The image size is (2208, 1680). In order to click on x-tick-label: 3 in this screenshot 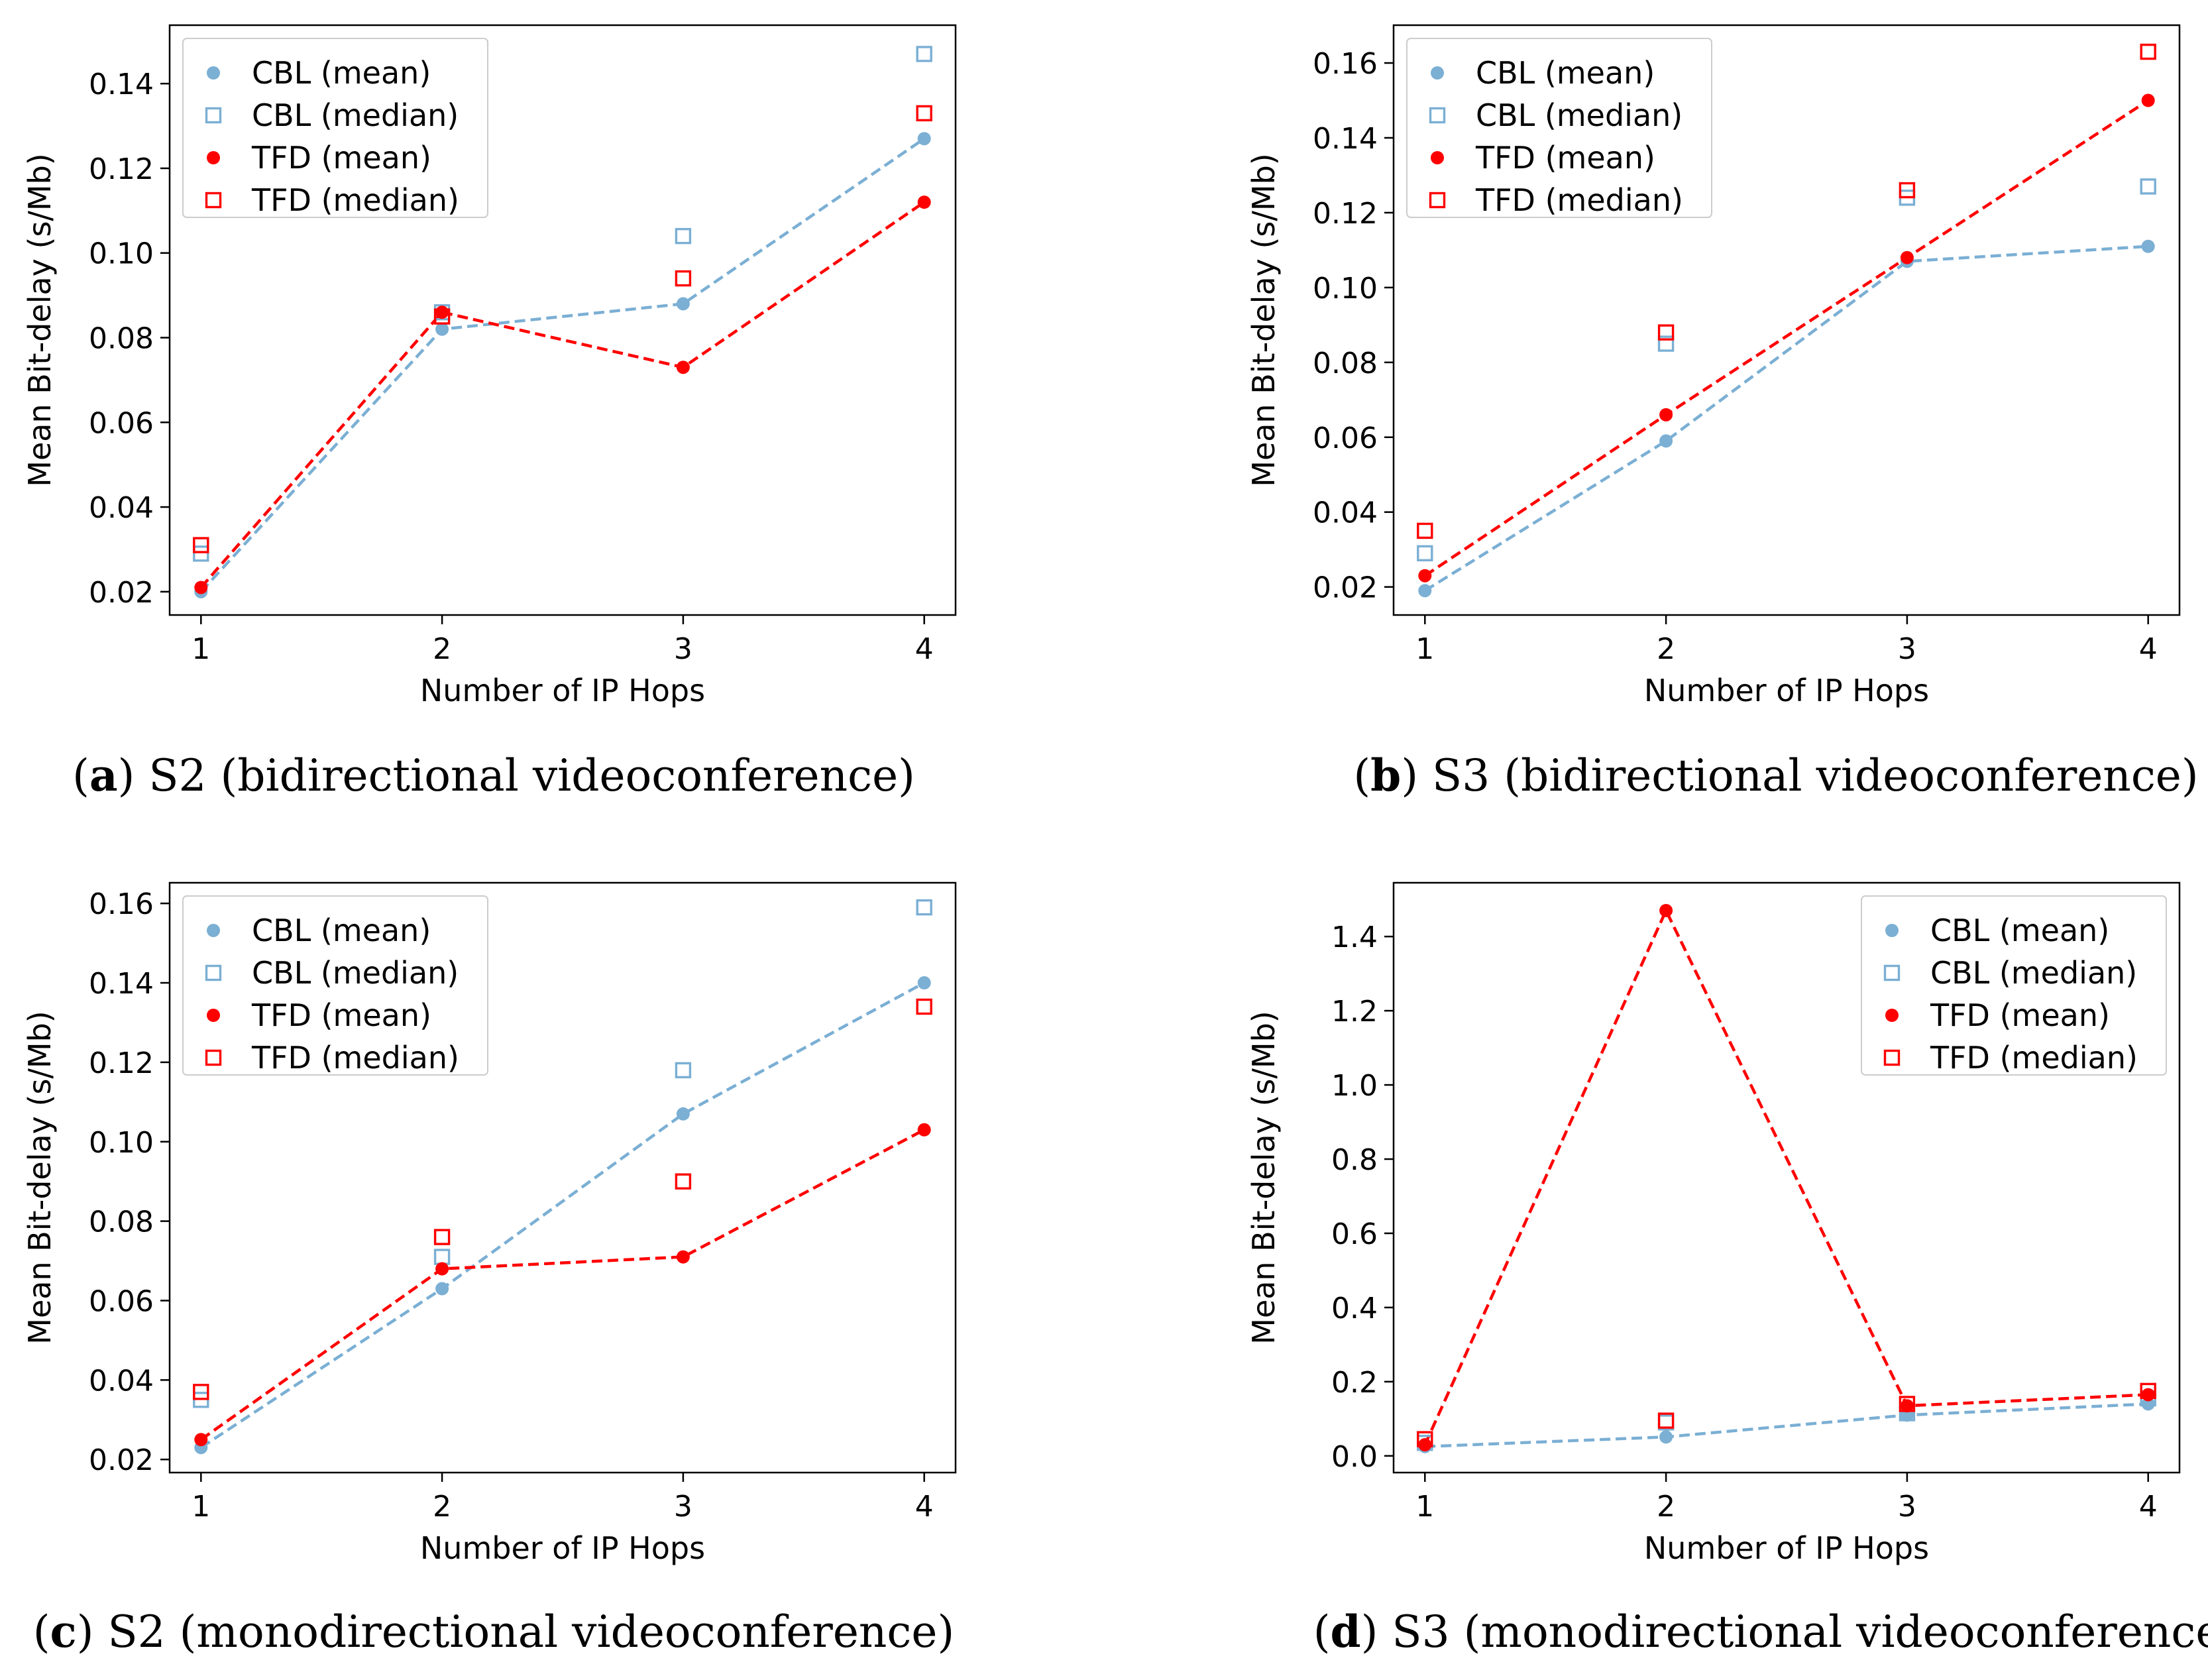, I will do `click(683, 1507)`.